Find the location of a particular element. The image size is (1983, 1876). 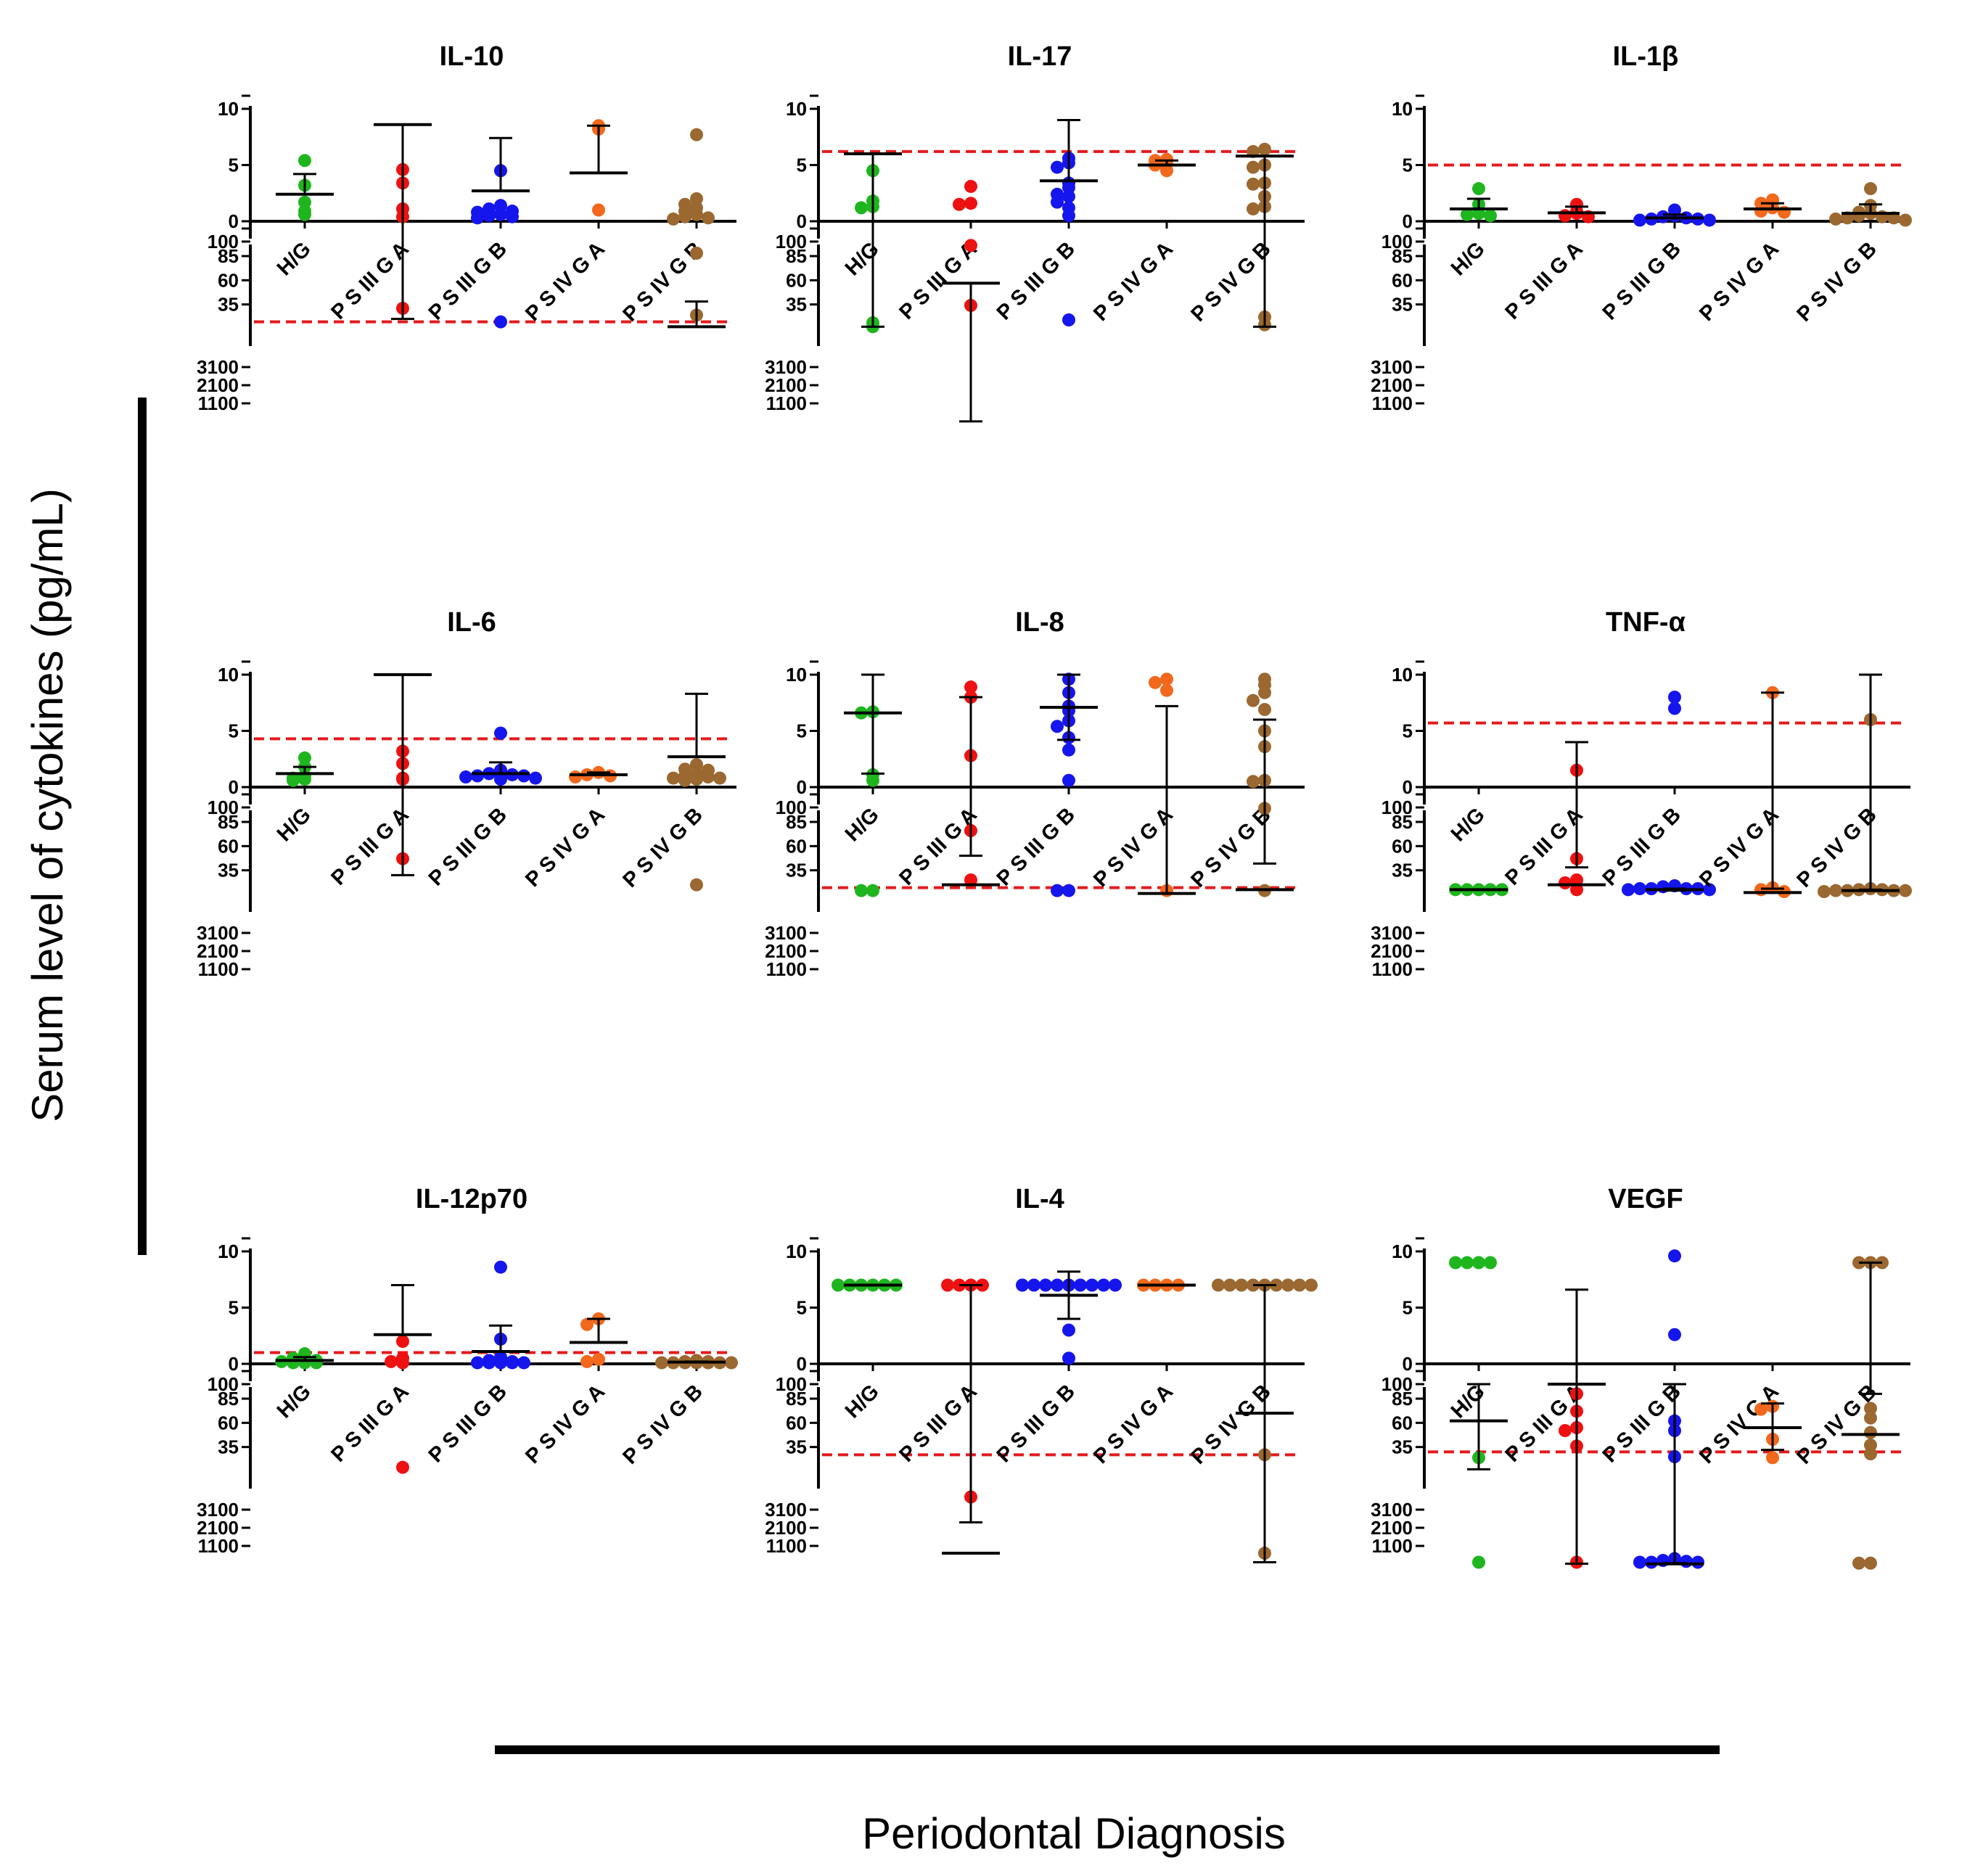

y-tick-label: 2100 is located at coordinates (786, 385).